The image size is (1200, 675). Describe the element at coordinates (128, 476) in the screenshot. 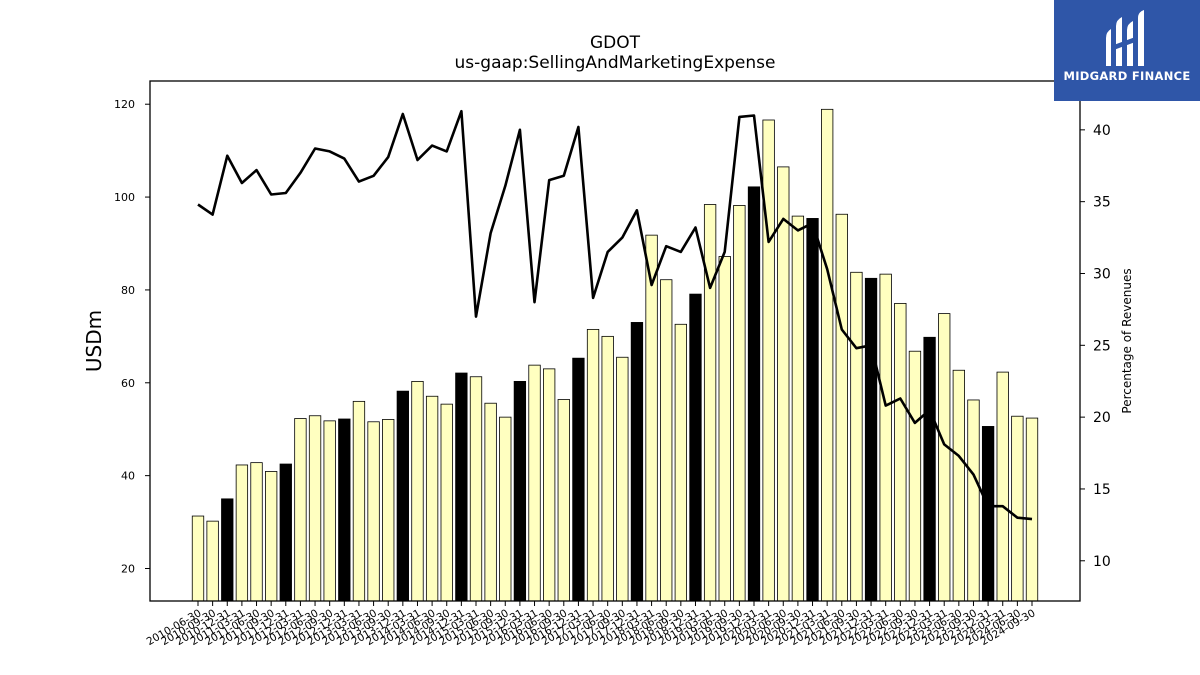

I see `y-tick-label: 40` at that location.